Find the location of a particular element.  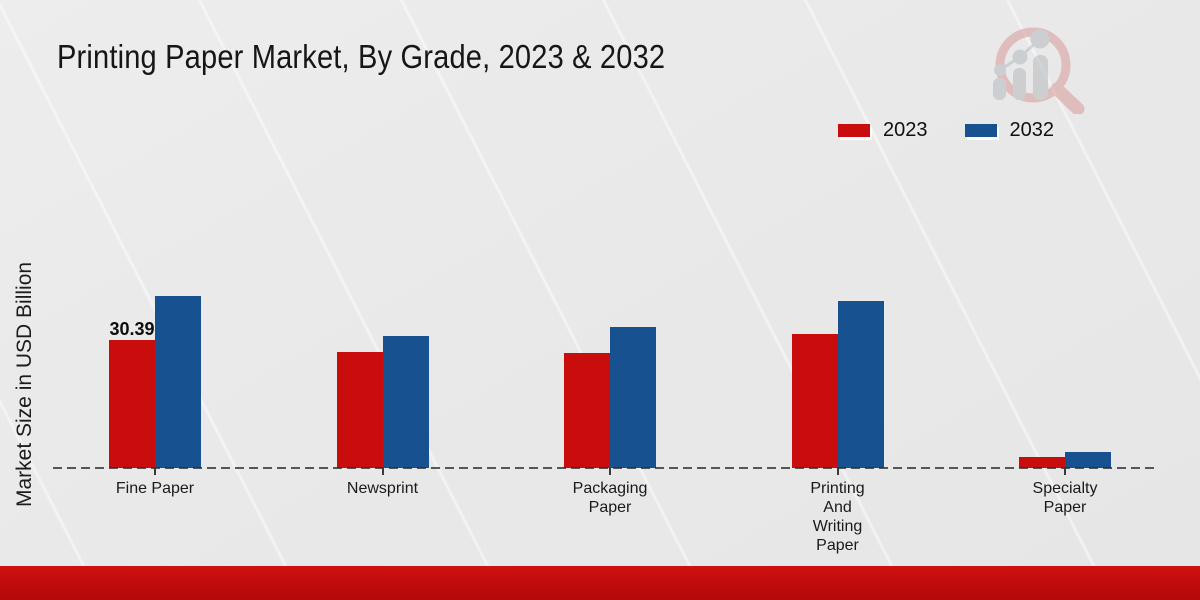

bar-2023-fine-paper is located at coordinates (132, 404).